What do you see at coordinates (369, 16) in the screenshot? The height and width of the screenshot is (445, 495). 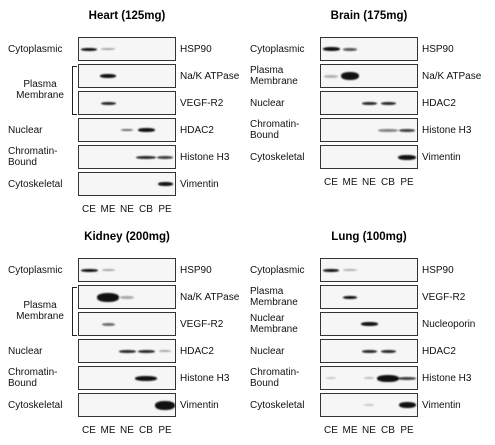 I see `panel-title: Brain (175mg)` at bounding box center [369, 16].